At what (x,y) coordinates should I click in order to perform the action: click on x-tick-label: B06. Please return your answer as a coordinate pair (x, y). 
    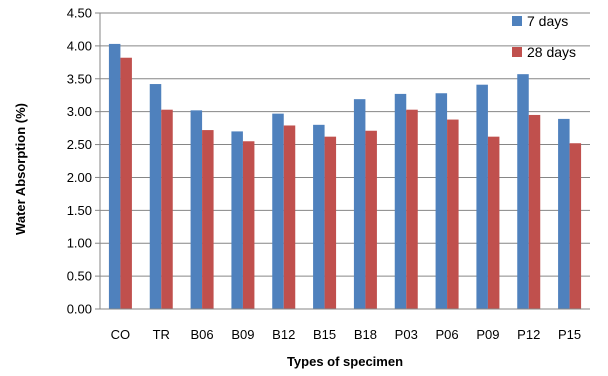
    Looking at the image, I should click on (202, 334).